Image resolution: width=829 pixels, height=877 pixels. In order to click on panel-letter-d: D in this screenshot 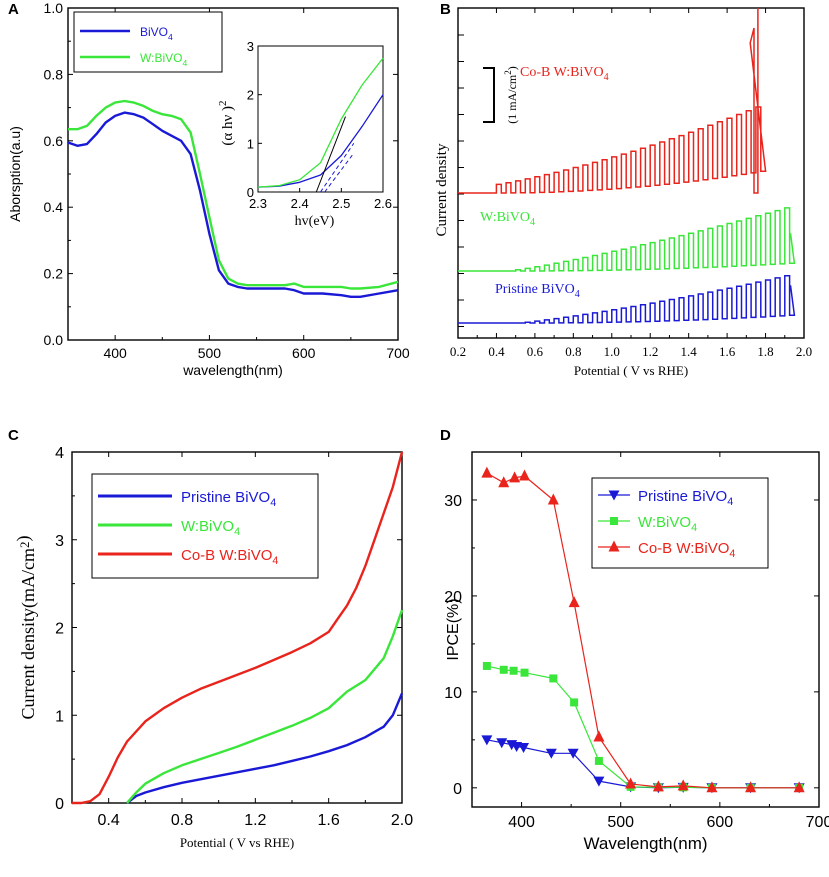, I will do `click(445, 435)`.